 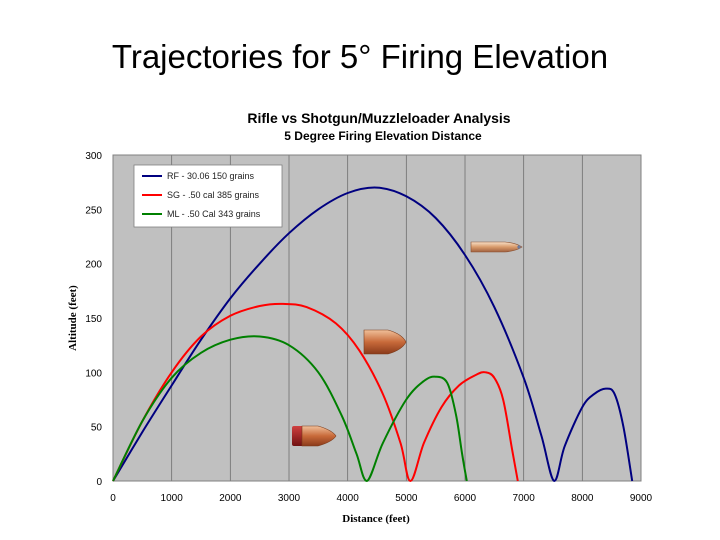 What do you see at coordinates (385, 342) in the screenshot?
I see `shotgun-slug-image` at bounding box center [385, 342].